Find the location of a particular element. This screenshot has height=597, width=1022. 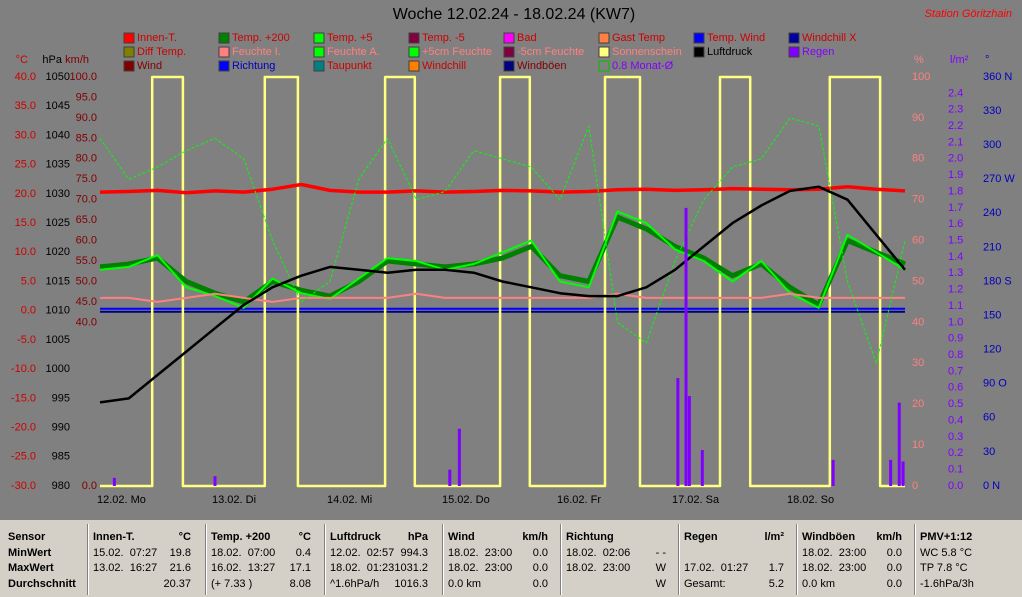

legend-label: Taupunkt is located at coordinates (349, 66).